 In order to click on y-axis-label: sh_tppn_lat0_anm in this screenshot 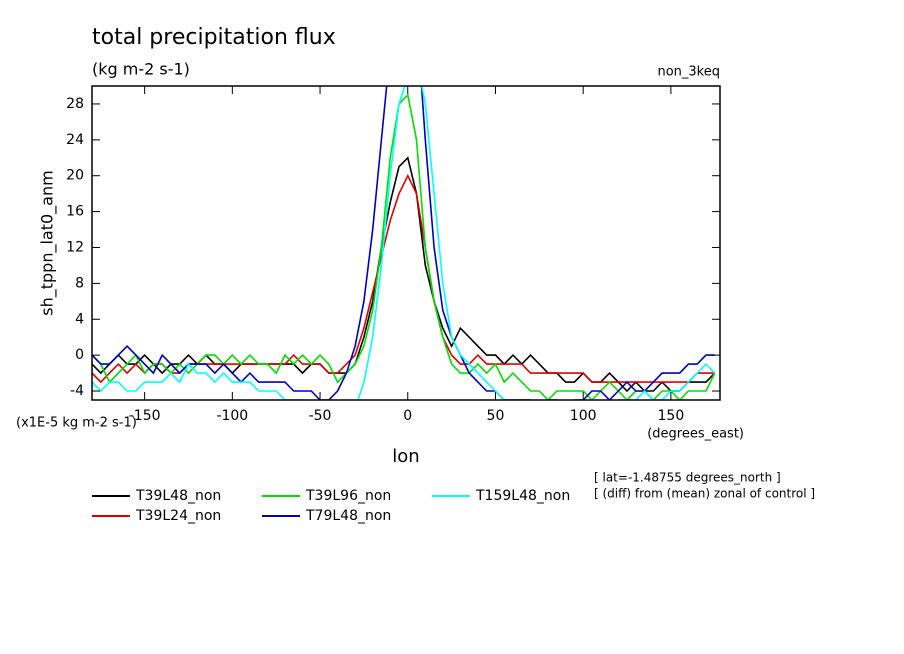, I will do `click(48, 242)`.